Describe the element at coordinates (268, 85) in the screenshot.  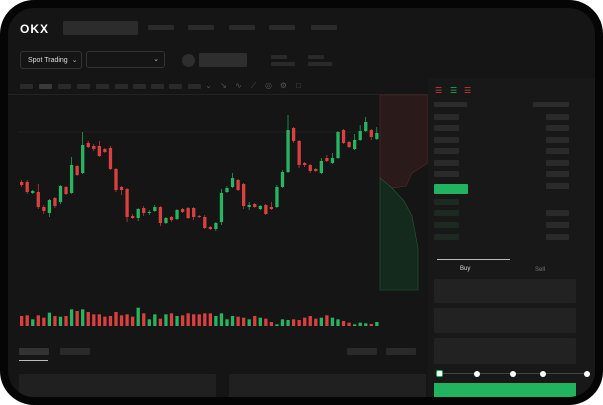
I see `camera-icon: ◎` at that location.